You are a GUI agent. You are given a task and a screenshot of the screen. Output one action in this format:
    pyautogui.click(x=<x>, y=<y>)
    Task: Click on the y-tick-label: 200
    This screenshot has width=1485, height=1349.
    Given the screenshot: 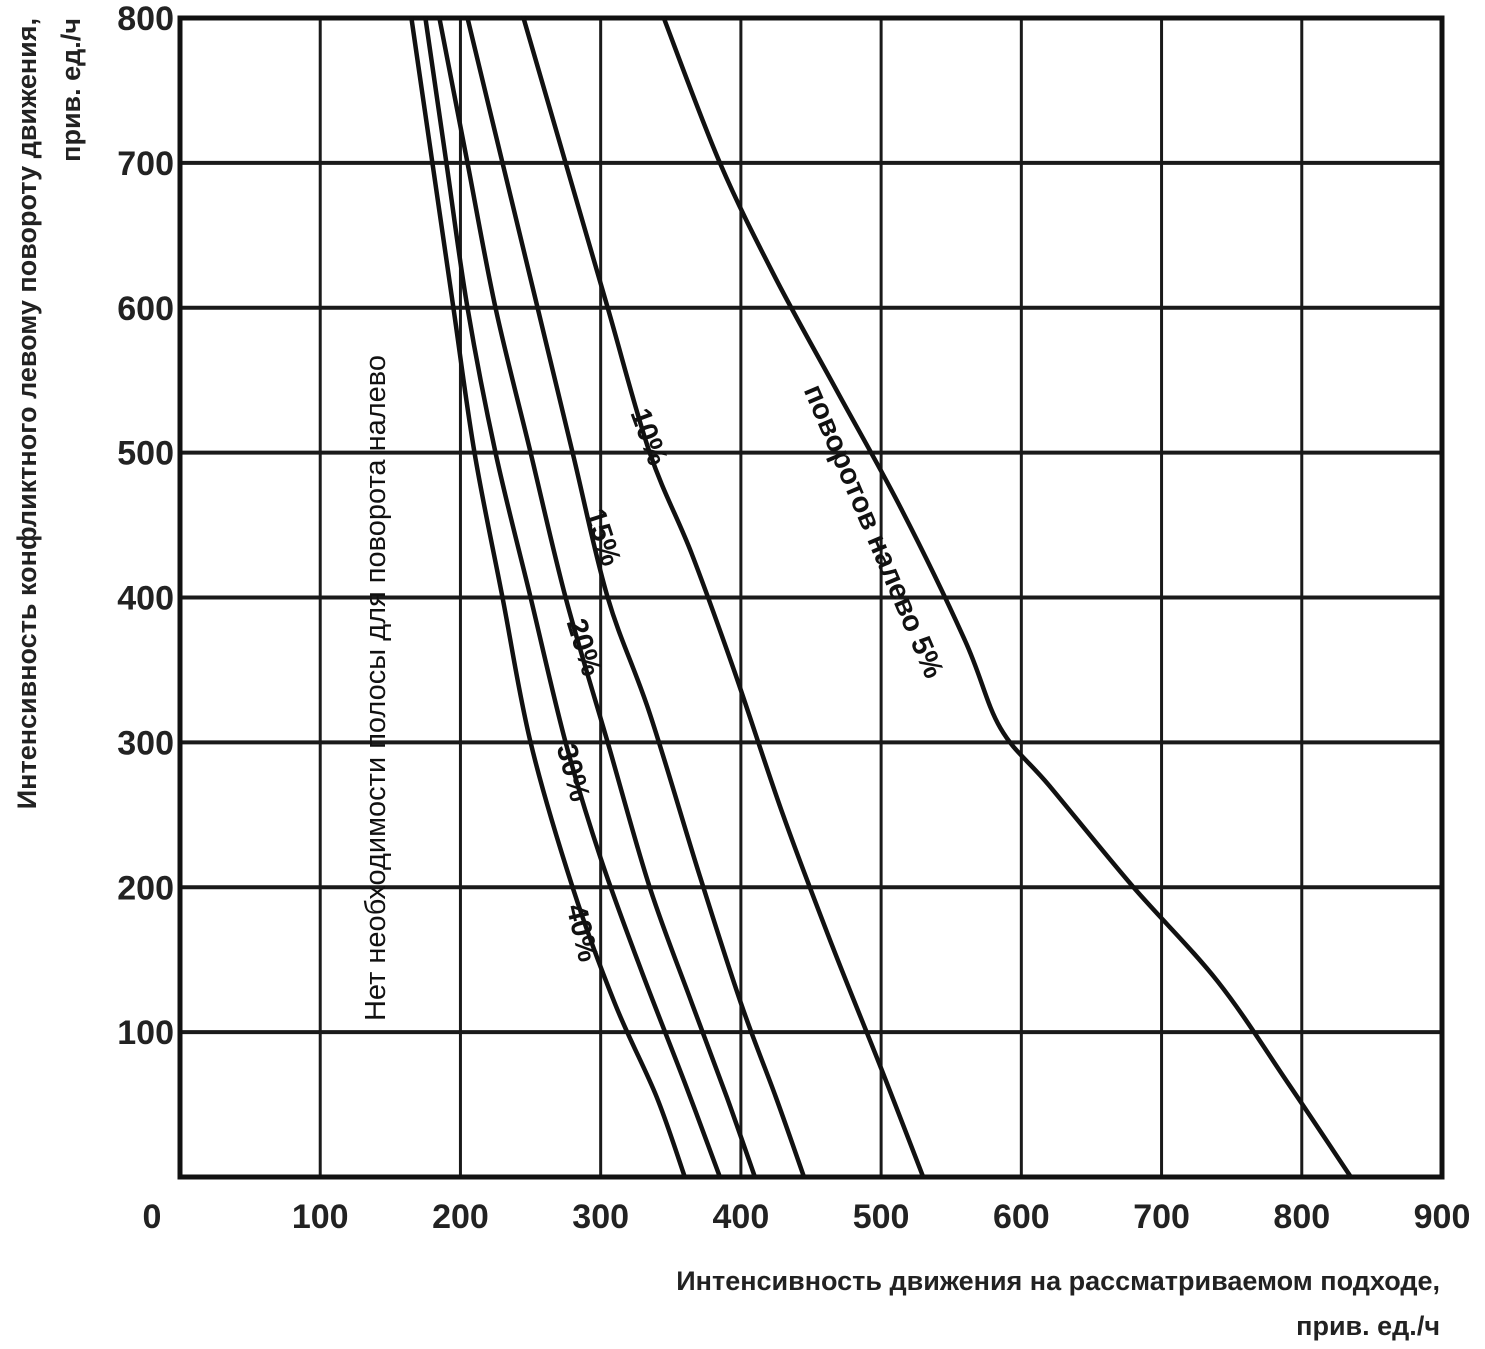 What is the action you would take?
    pyautogui.click(x=145, y=888)
    